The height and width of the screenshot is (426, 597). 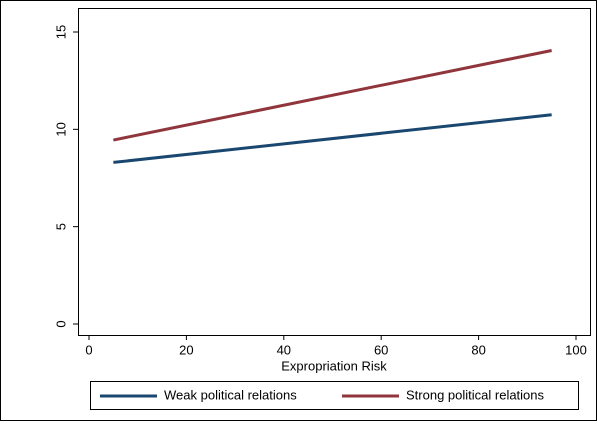 What do you see at coordinates (60, 226) in the screenshot?
I see `y-tick-label: 5` at bounding box center [60, 226].